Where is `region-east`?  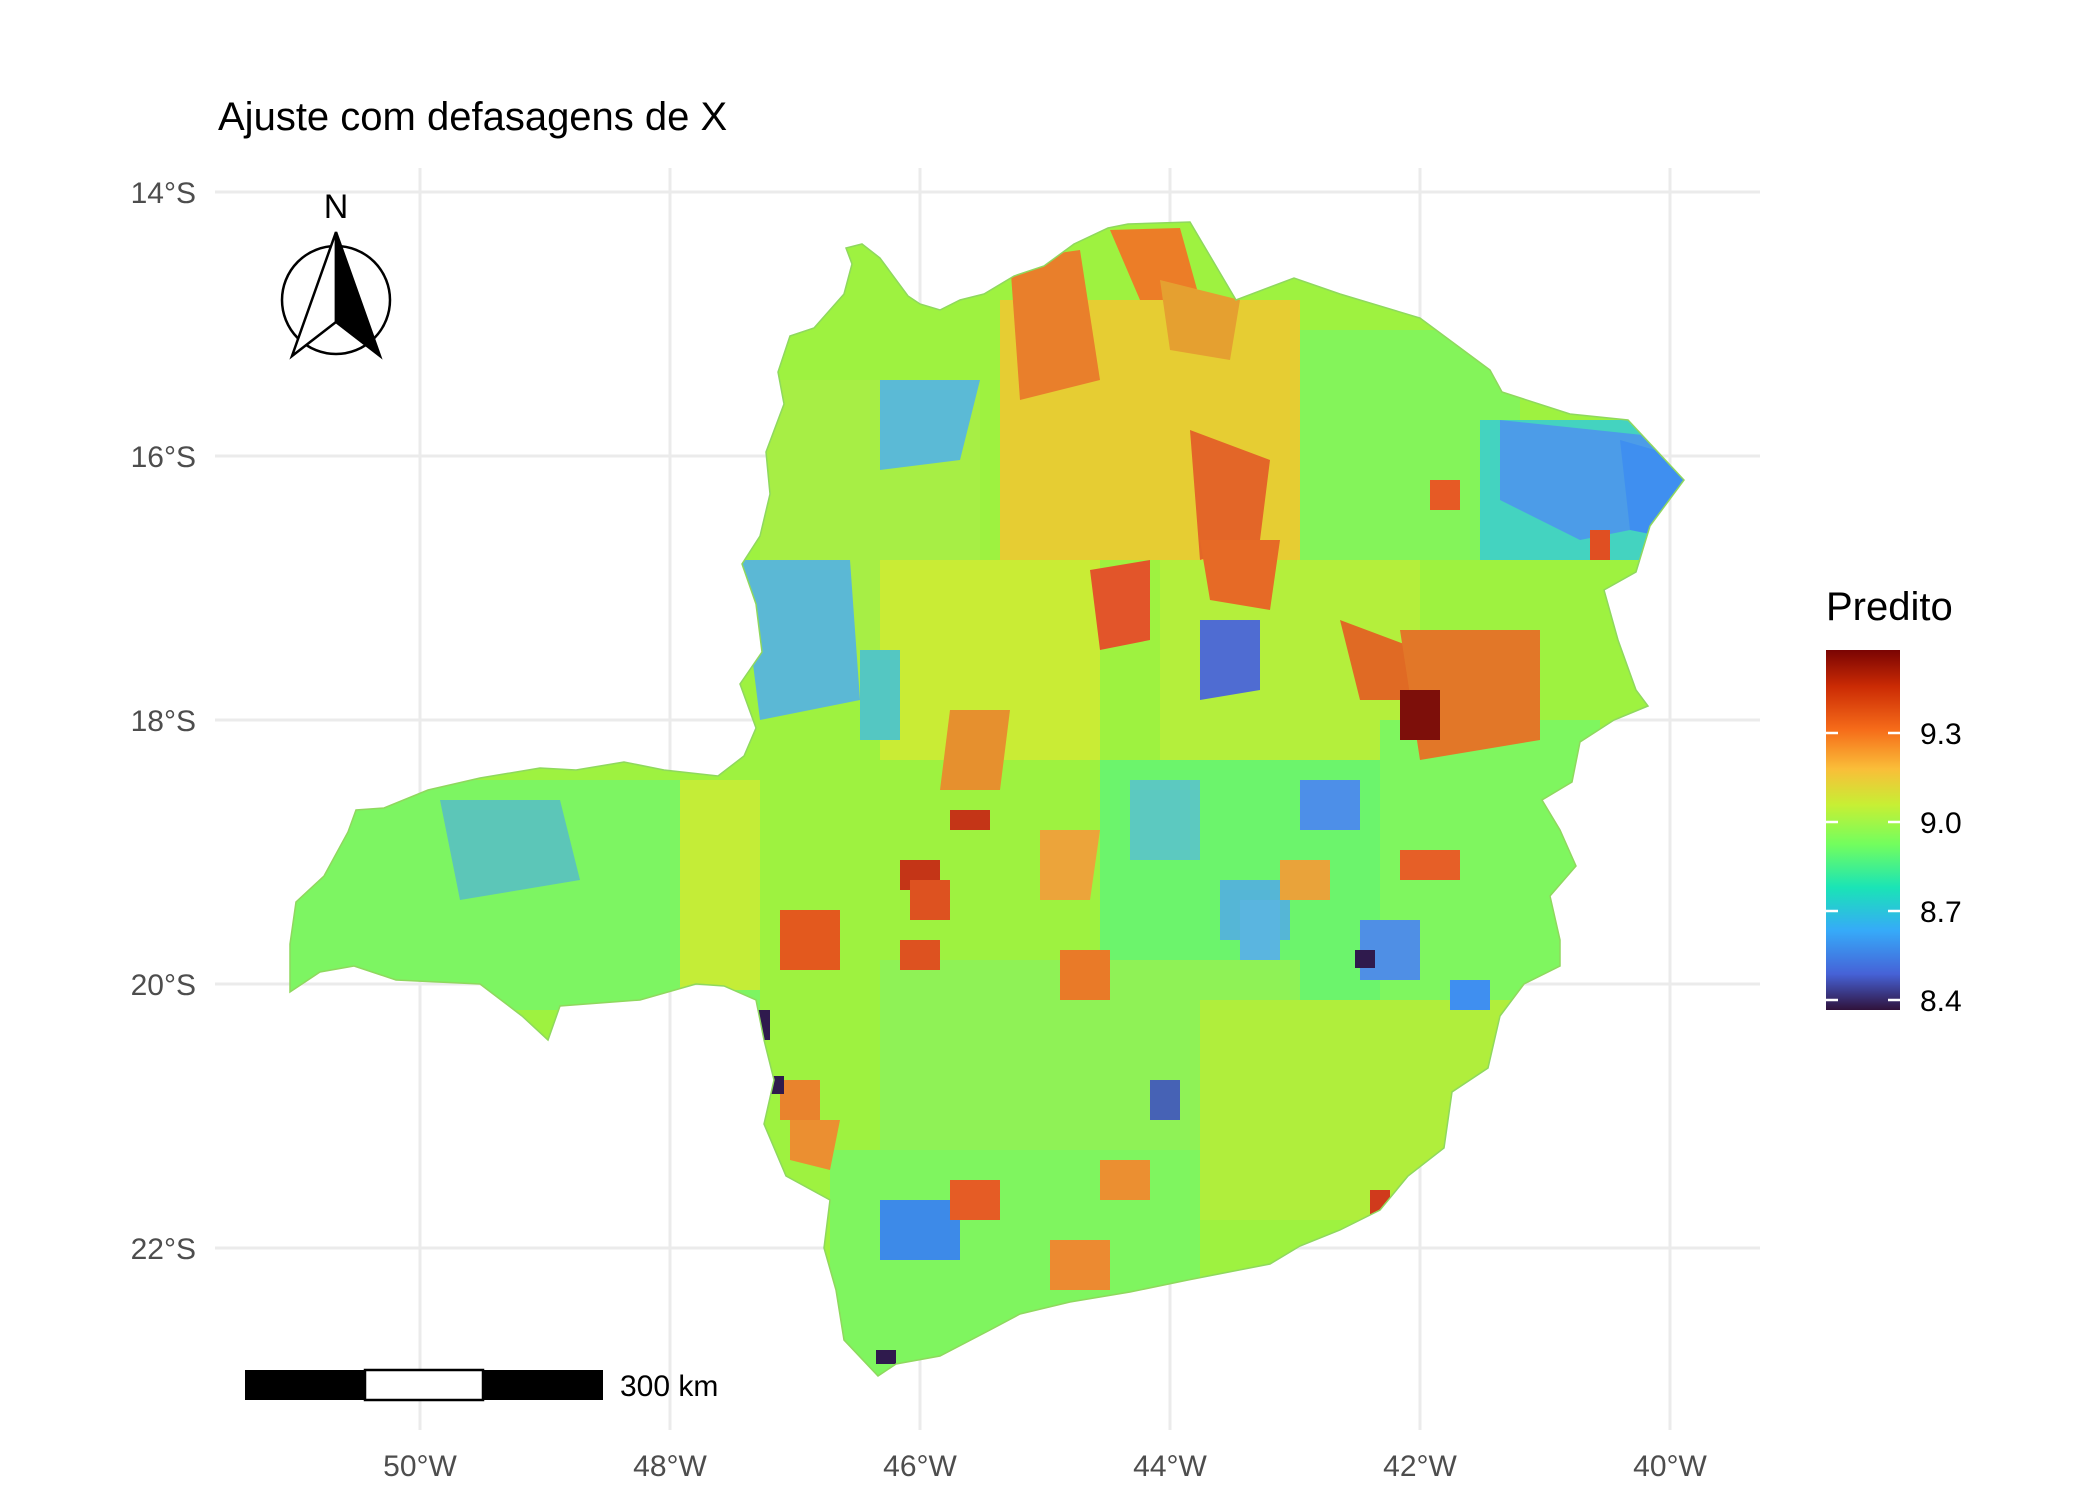
region-east is located at coordinates (1490, 860).